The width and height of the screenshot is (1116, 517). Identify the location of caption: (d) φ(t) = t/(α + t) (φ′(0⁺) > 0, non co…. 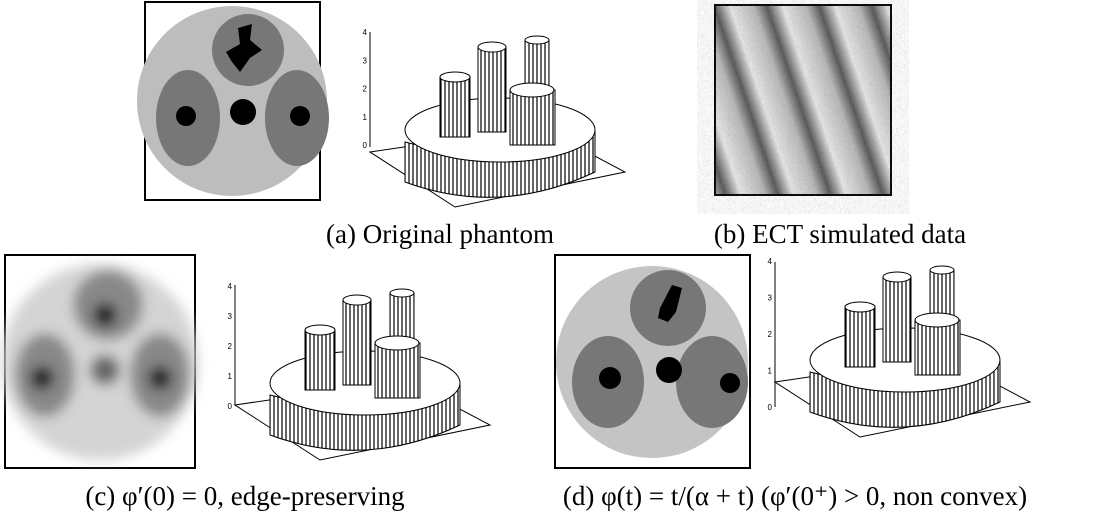
(795, 496).